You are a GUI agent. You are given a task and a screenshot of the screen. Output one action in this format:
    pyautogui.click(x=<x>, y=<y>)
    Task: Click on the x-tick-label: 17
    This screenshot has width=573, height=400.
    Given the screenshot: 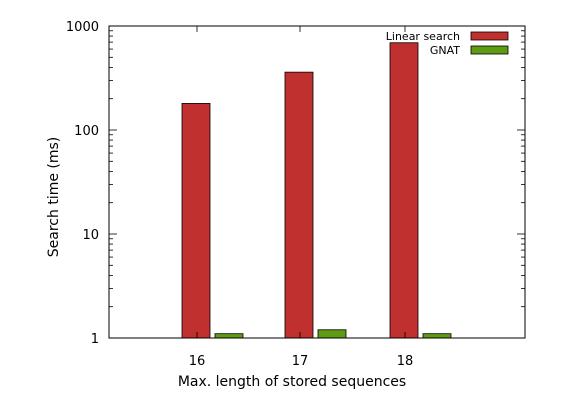 What is the action you would take?
    pyautogui.click(x=300, y=361)
    